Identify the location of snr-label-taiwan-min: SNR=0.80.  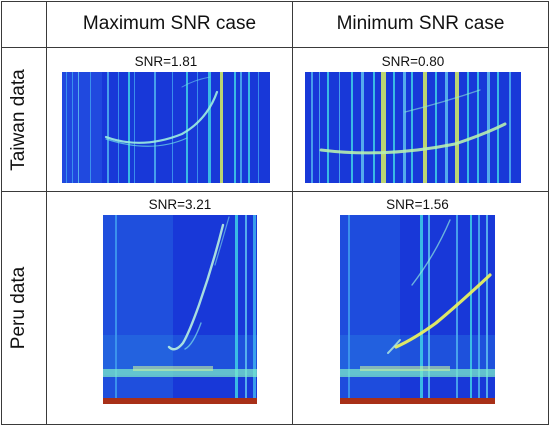
(413, 61).